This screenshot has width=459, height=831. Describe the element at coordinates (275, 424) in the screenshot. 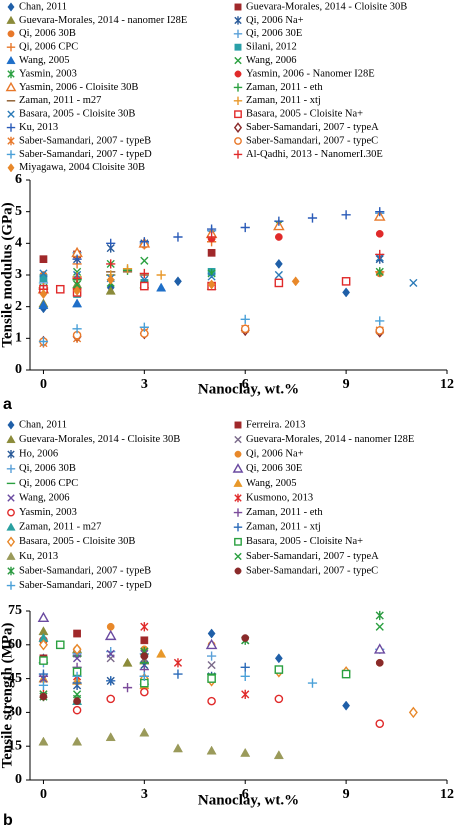

I see `legend-label: Ferreira. 2013` at that location.